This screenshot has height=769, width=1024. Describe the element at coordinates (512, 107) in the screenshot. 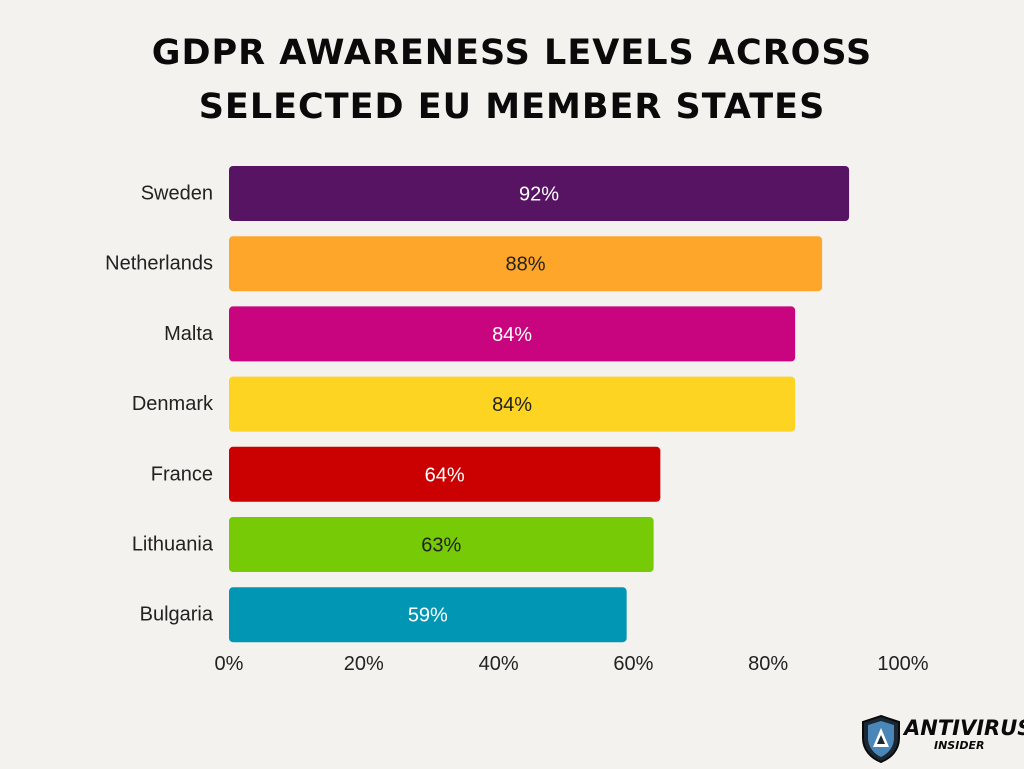

I see `chart-title-line-2: SELECTED EU MEMBER STATES` at that location.